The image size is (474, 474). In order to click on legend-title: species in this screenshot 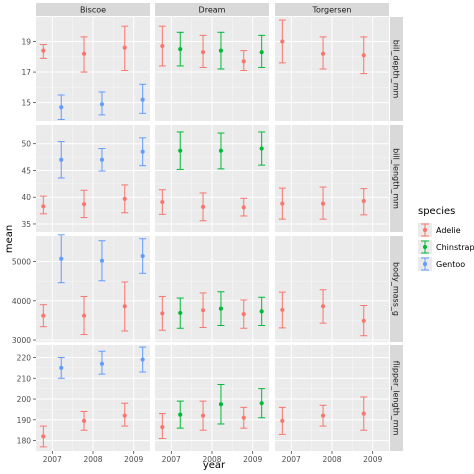, I will do `click(436, 211)`.